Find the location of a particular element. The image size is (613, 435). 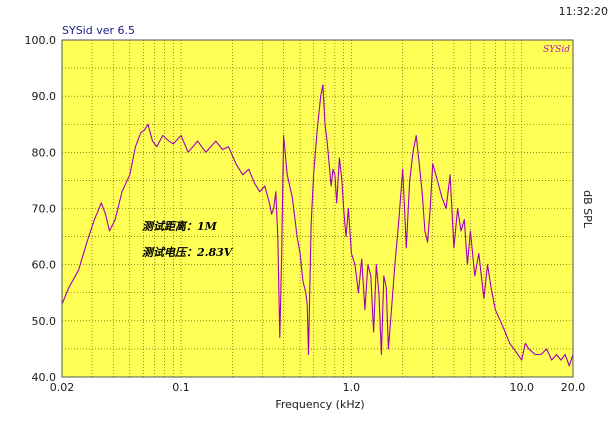

x-tick-label: 1.0 is located at coordinates (352, 387).